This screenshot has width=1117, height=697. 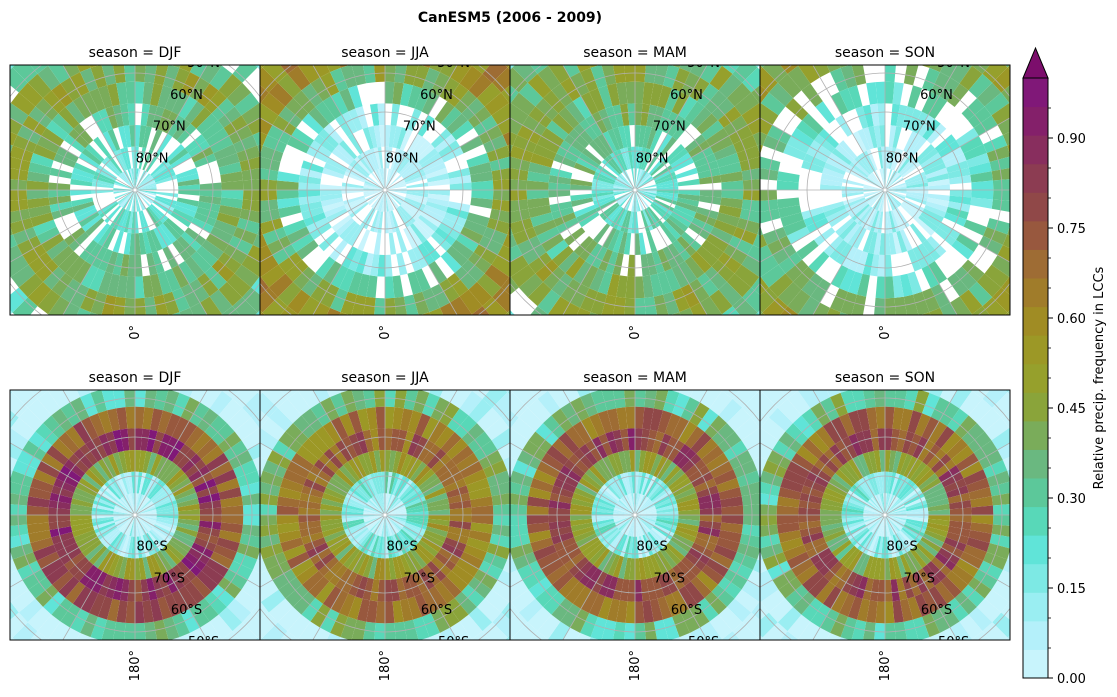 I want to click on lat-label: 60°S, so click(x=186, y=610).